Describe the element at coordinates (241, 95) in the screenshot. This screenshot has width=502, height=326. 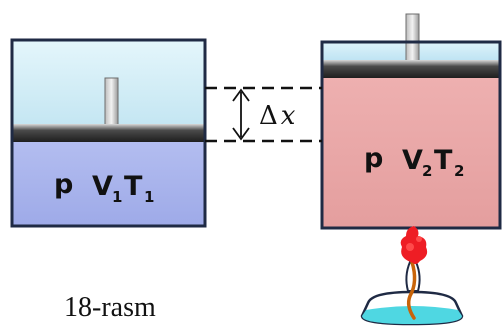
I see `displacement-arrow-up` at that location.